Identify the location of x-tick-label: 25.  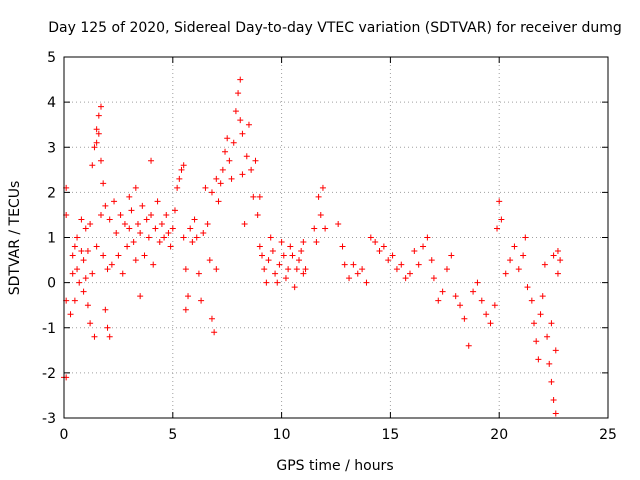
(608, 435).